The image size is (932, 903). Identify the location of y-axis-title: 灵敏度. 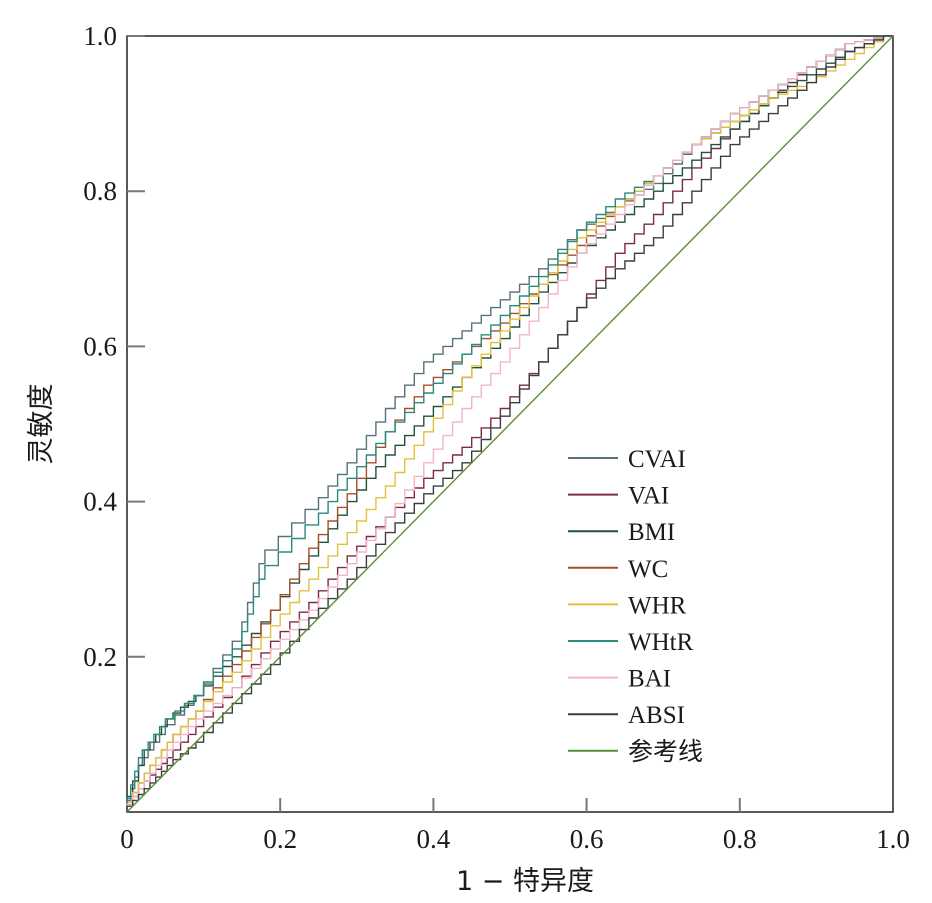
(41, 424).